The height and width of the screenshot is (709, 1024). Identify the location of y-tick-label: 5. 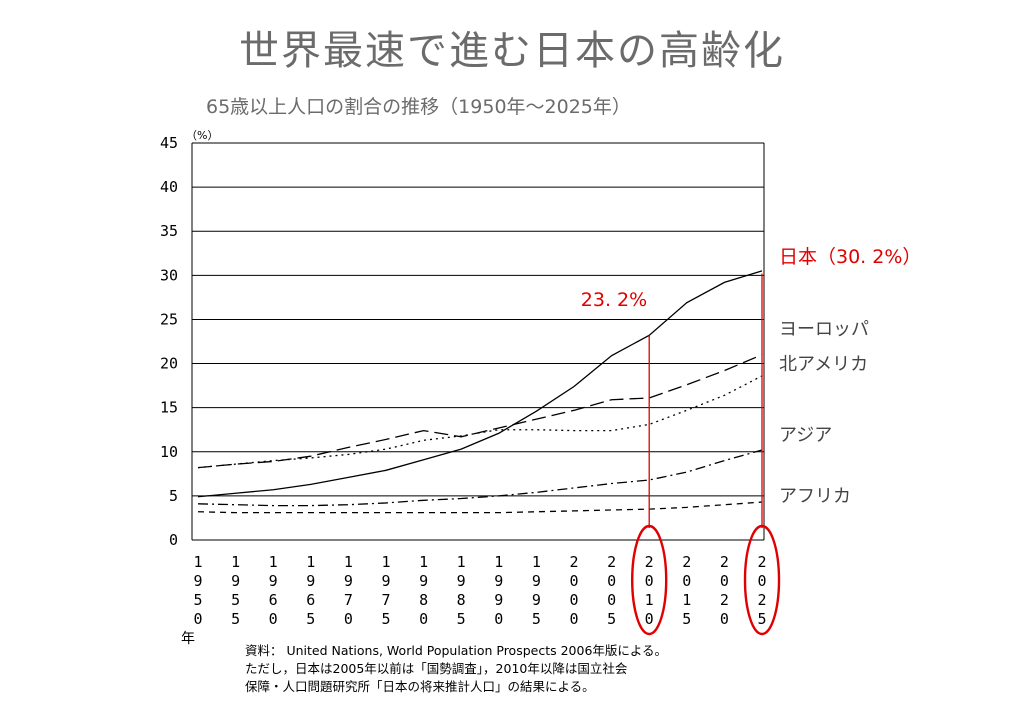
(173, 496).